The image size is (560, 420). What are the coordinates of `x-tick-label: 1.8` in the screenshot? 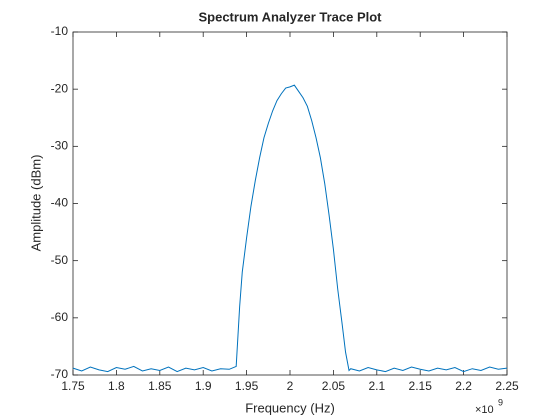 It's located at (116, 386).